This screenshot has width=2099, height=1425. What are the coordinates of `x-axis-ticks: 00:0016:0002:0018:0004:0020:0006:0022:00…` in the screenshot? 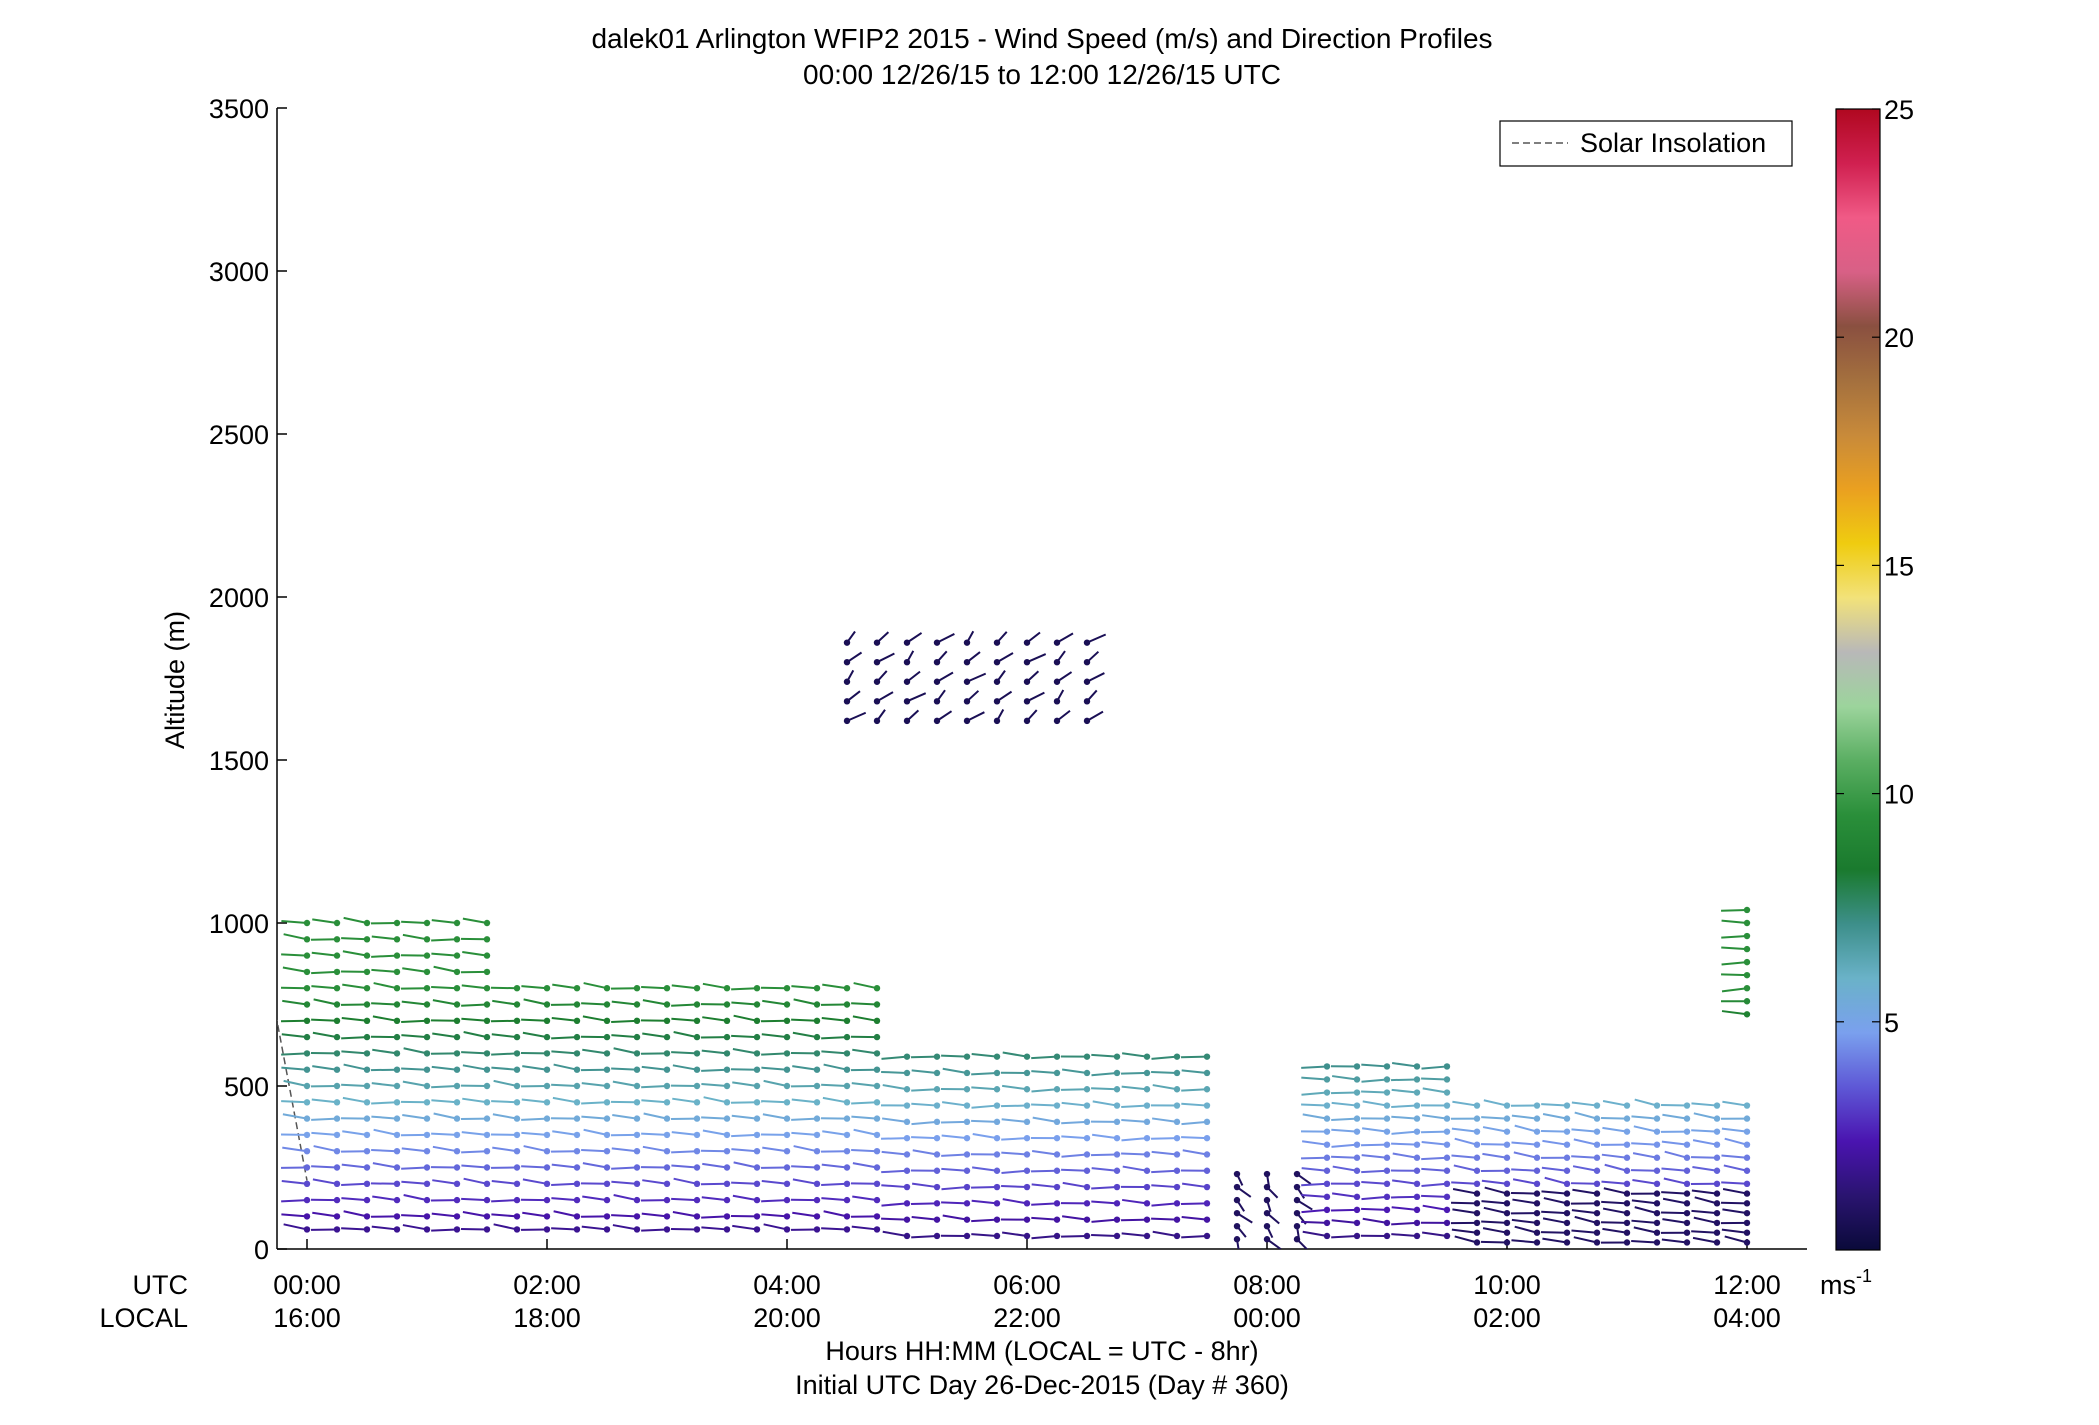 It's located at (1027, 1286).